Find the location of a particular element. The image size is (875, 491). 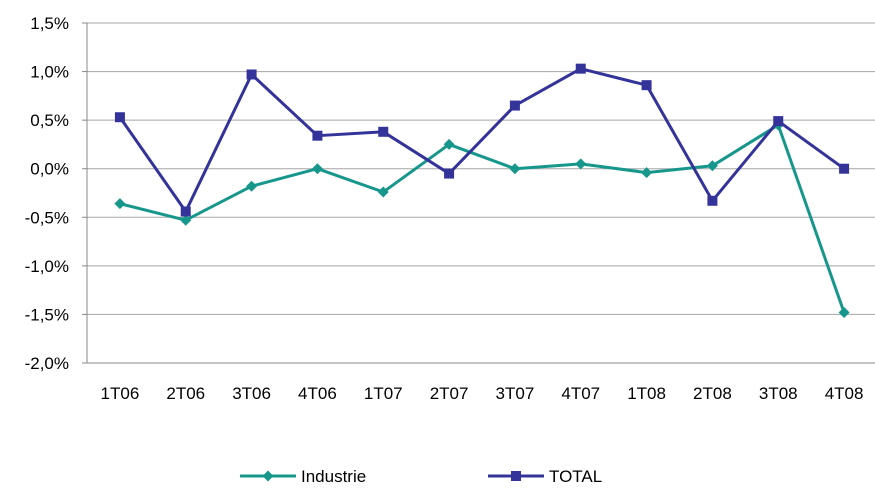

x-tick-label: 2T08 is located at coordinates (712, 393).